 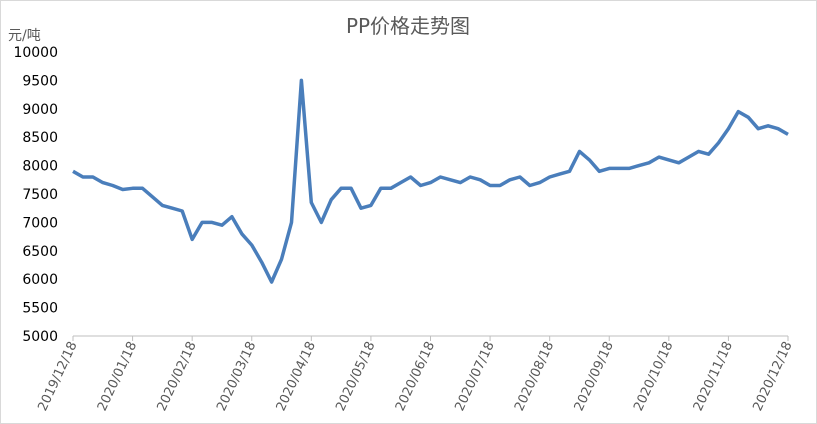 I want to click on y-tick-label: 5000, so click(x=40, y=337).